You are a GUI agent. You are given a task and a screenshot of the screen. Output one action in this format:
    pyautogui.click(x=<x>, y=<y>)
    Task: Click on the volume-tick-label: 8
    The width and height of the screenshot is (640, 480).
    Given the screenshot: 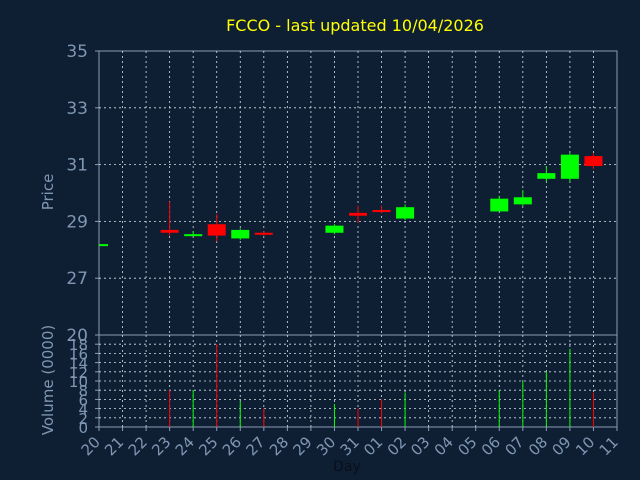 What is the action you would take?
    pyautogui.click(x=83, y=391)
    